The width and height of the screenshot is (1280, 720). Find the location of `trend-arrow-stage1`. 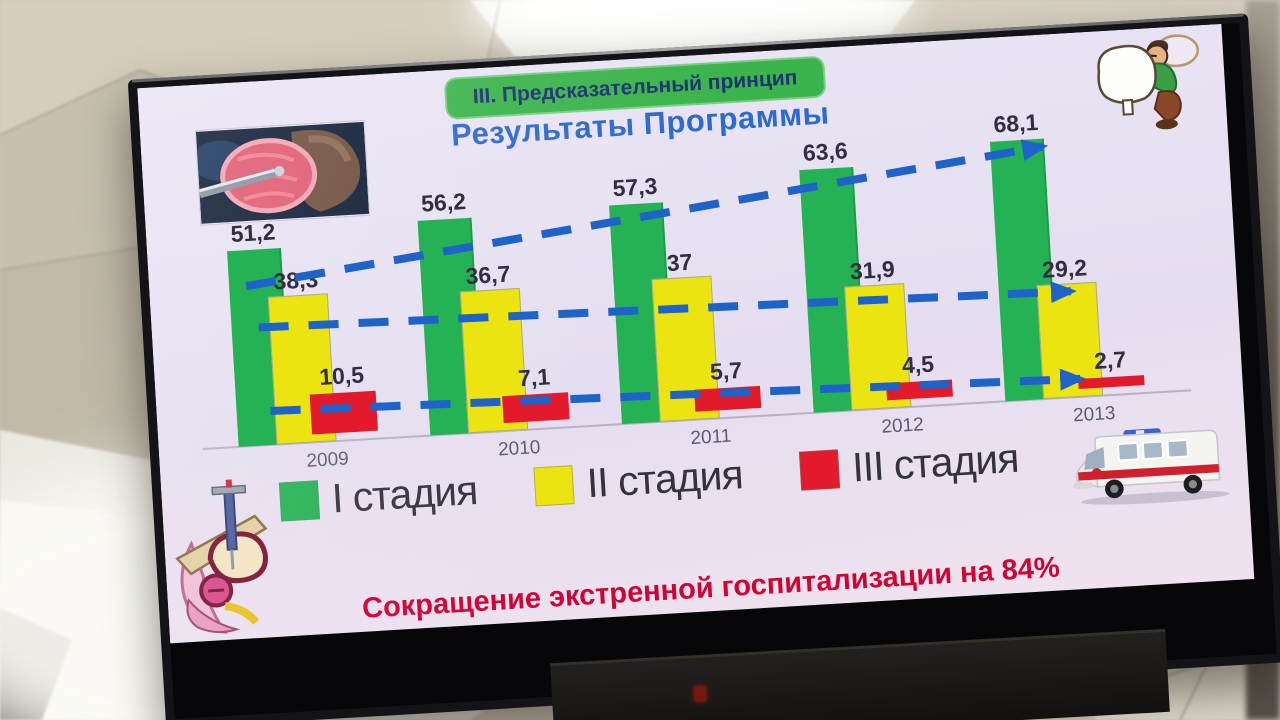

trend-arrow-stage1 is located at coordinates (647, 215).